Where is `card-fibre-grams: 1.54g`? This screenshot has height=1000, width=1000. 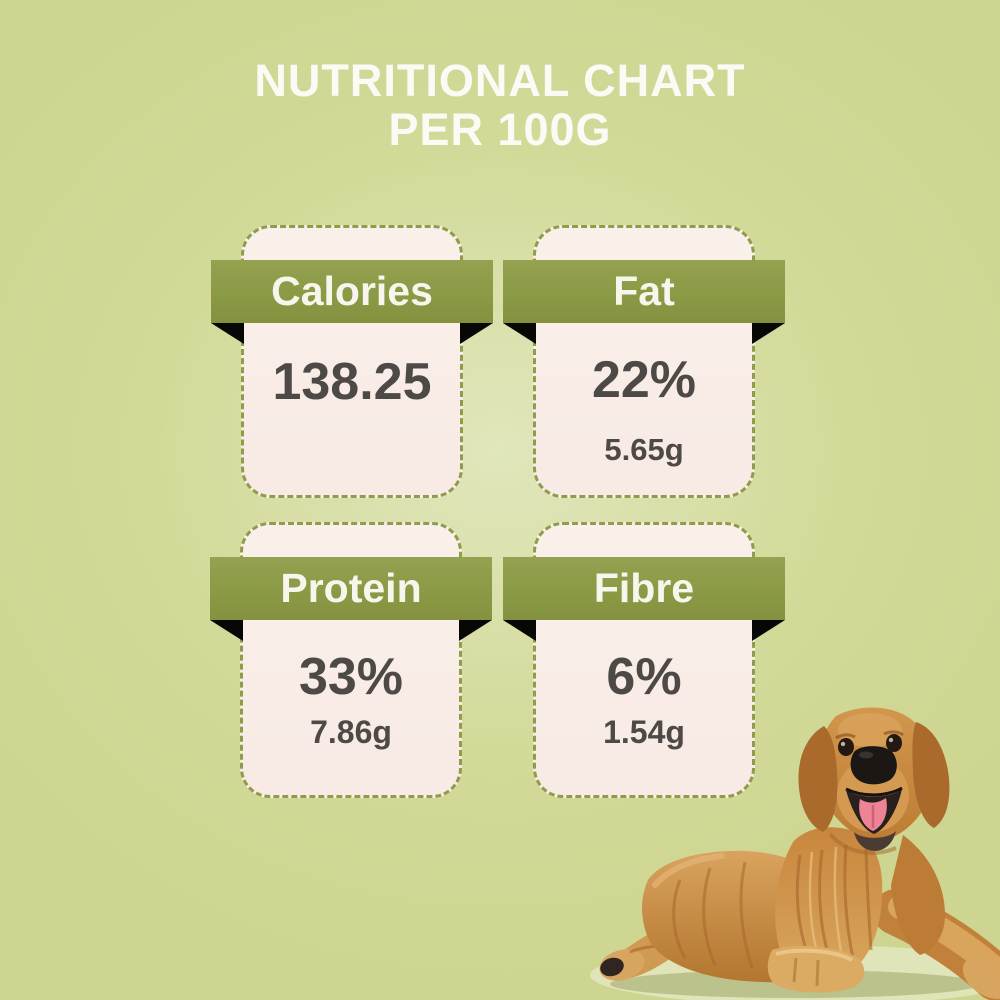 card-fibre-grams: 1.54g is located at coordinates (644, 732).